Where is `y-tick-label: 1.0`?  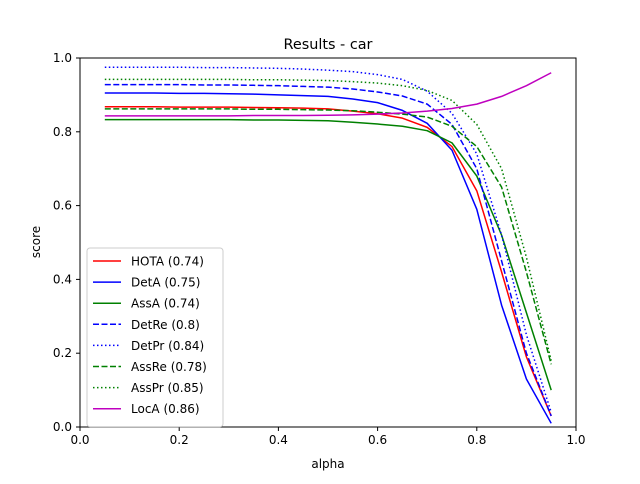 y-tick-label: 1.0 is located at coordinates (62, 58).